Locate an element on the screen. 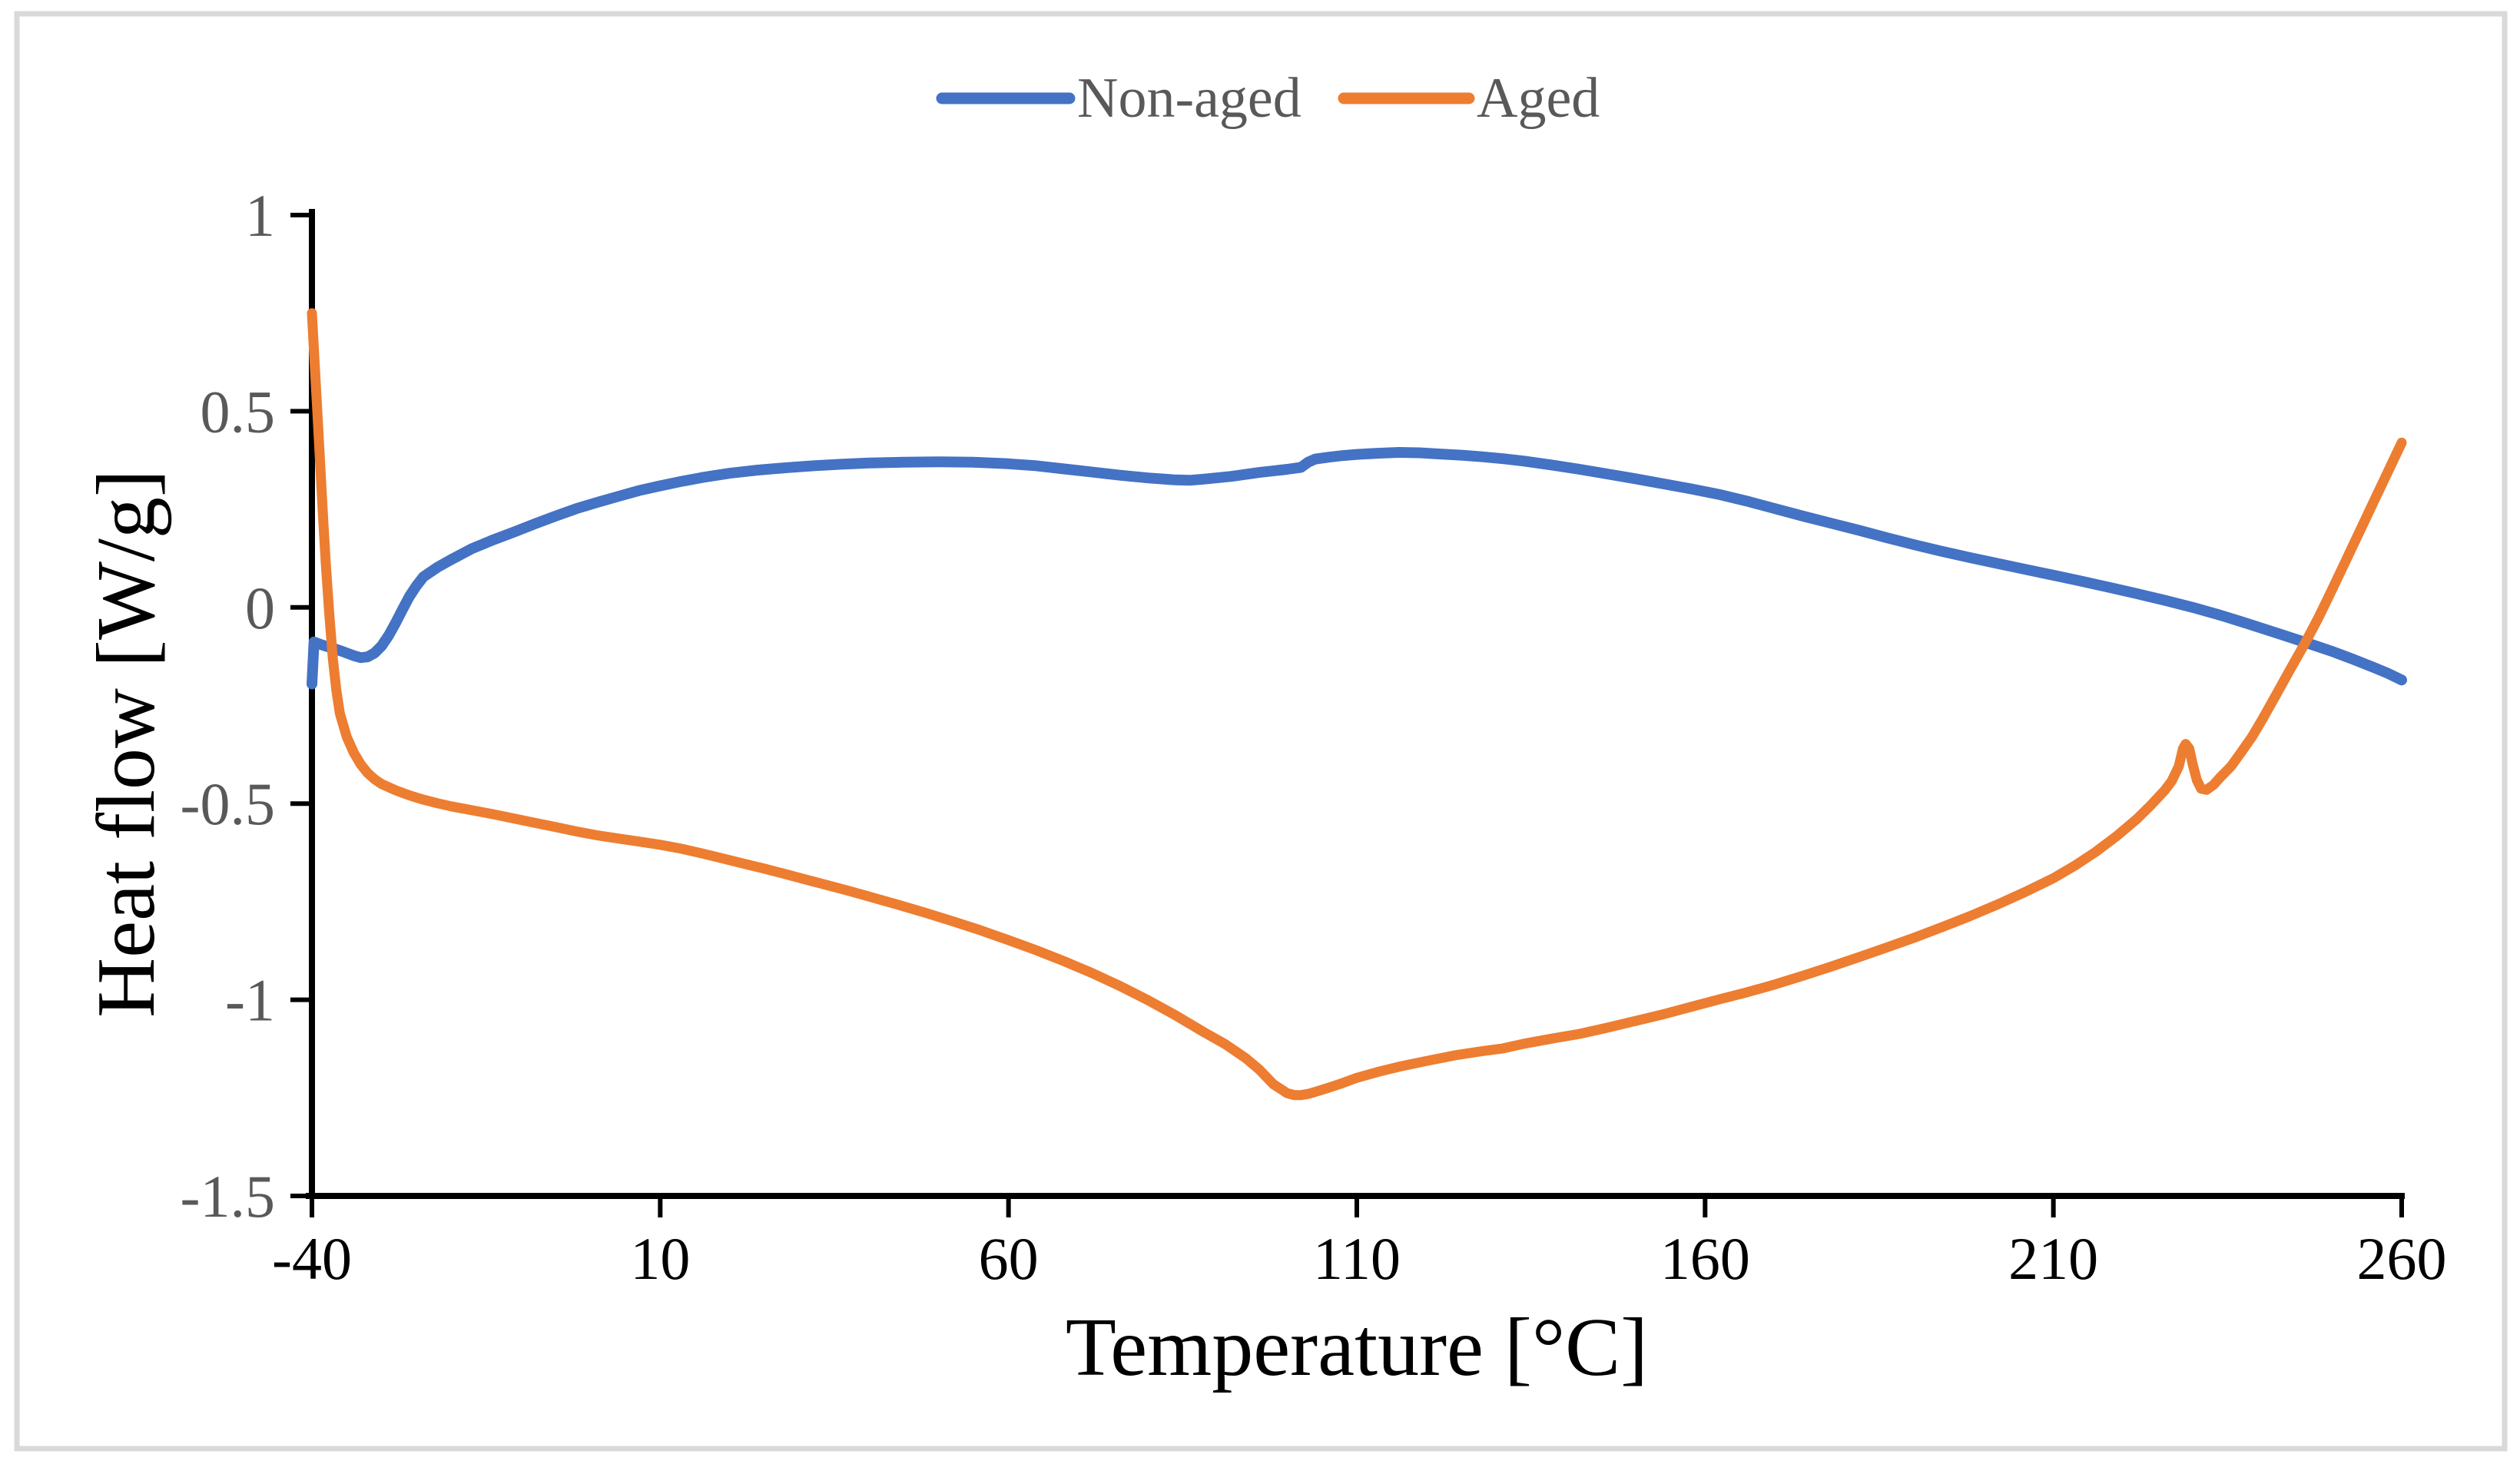 Image resolution: width=2520 pixels, height=1464 pixels. y-axis-ticks: 1 0.5 0 -0.5 -1 -1.5 is located at coordinates (247, 706).